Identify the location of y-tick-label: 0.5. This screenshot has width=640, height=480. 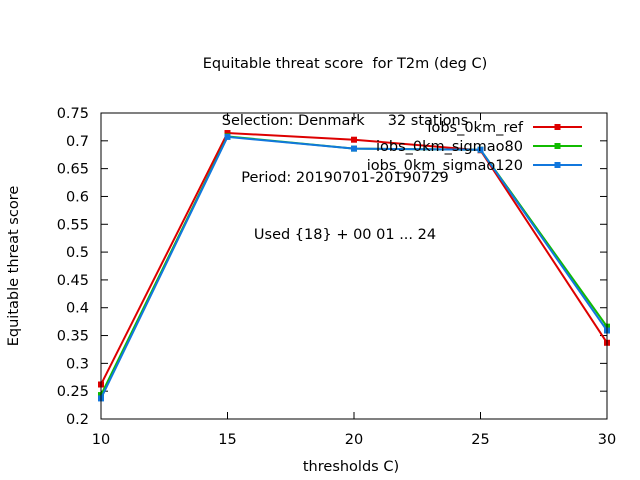
(77, 253).